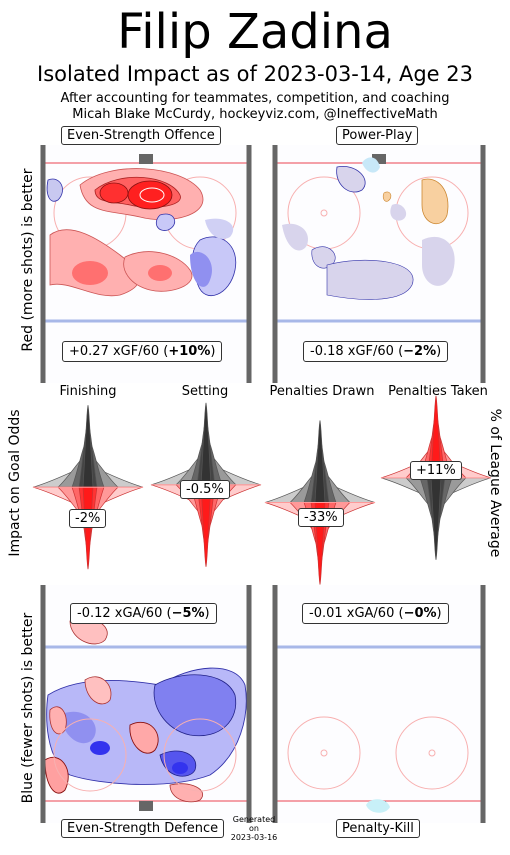  I want to click on violin-label-penalties-taken: +11%, so click(436, 470).